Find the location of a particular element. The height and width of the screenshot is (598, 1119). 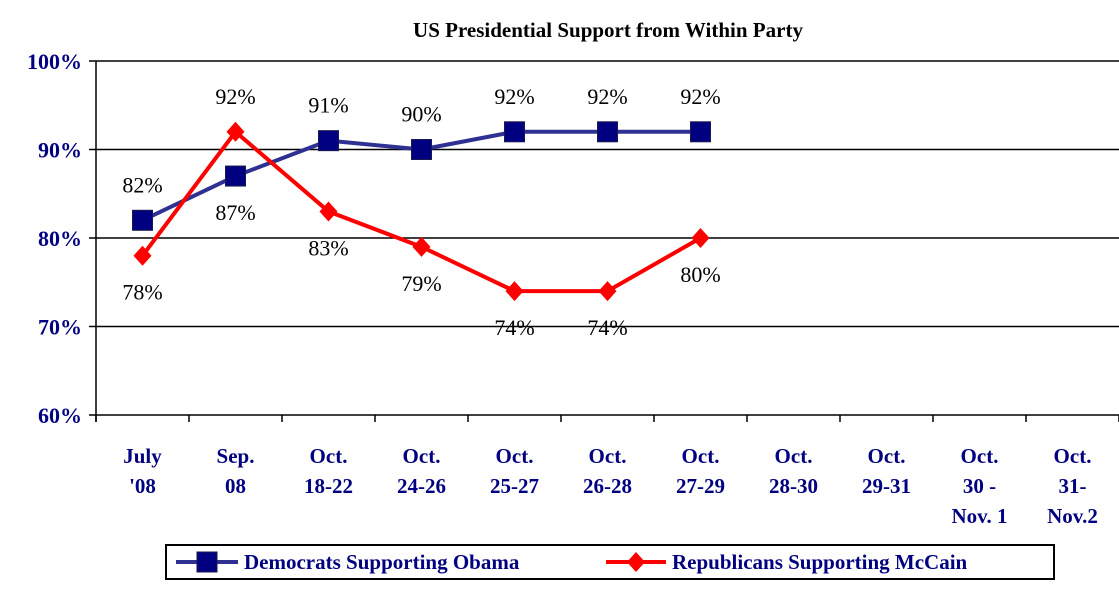

data-label: 82% is located at coordinates (142, 184).